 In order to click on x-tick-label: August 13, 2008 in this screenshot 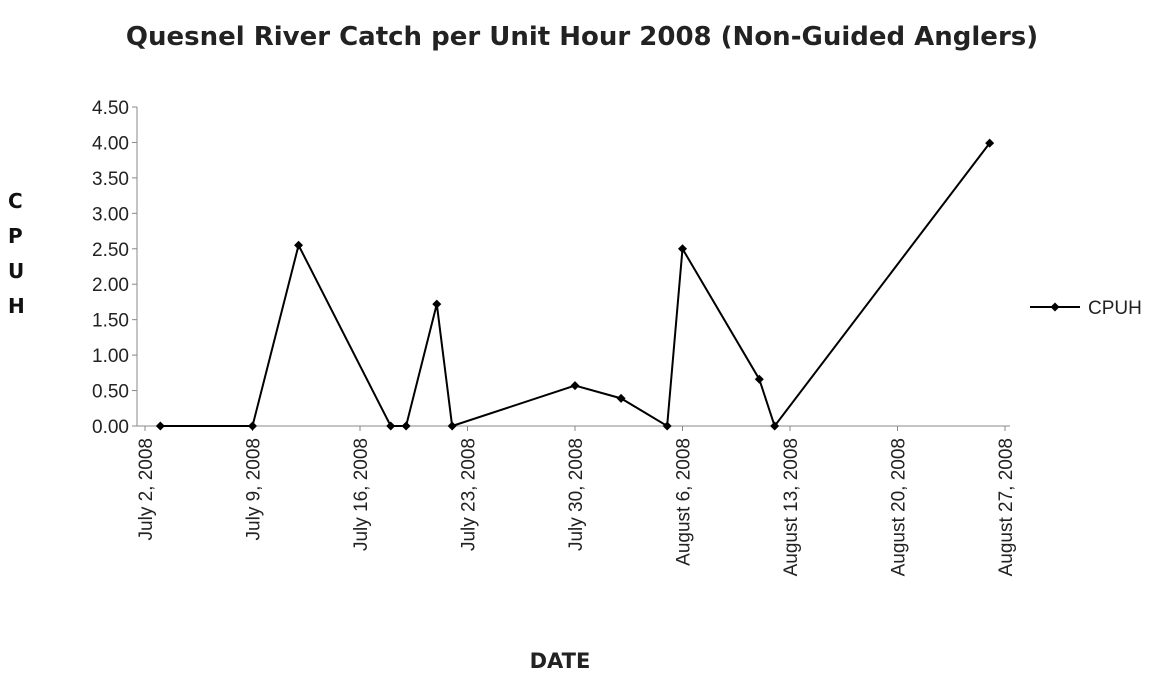, I will do `click(791, 507)`.